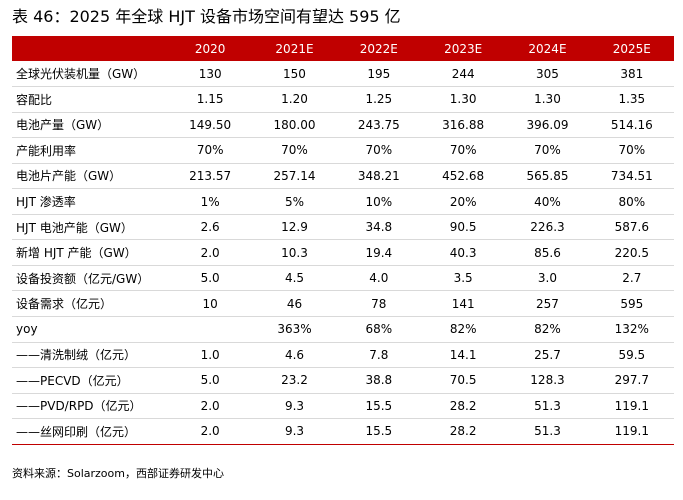  Describe the element at coordinates (90, 150) in the screenshot. I see `row-label: 产能利用率` at that location.